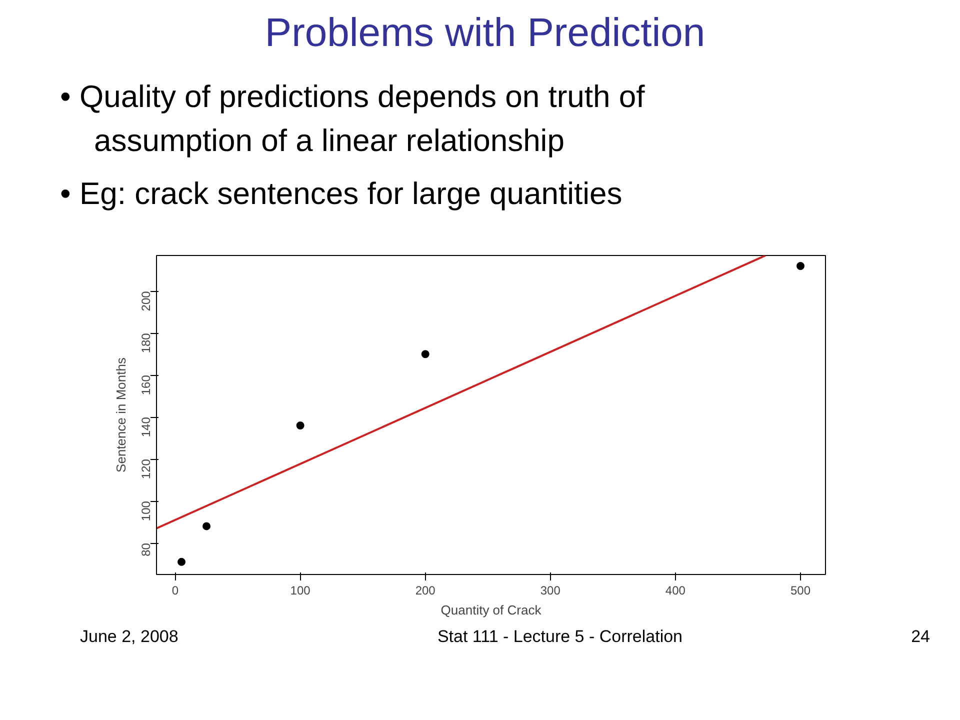 The width and height of the screenshot is (960, 720). I want to click on y-tick-label: 160, so click(146, 385).